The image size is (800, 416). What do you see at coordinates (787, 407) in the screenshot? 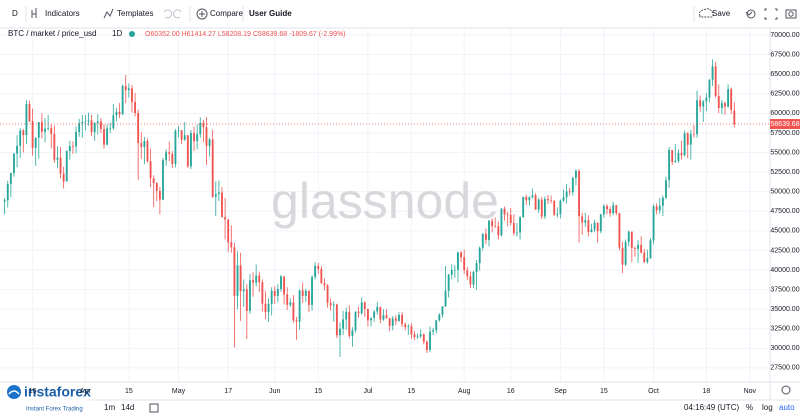
I see `auto-scale: auto` at bounding box center [787, 407].